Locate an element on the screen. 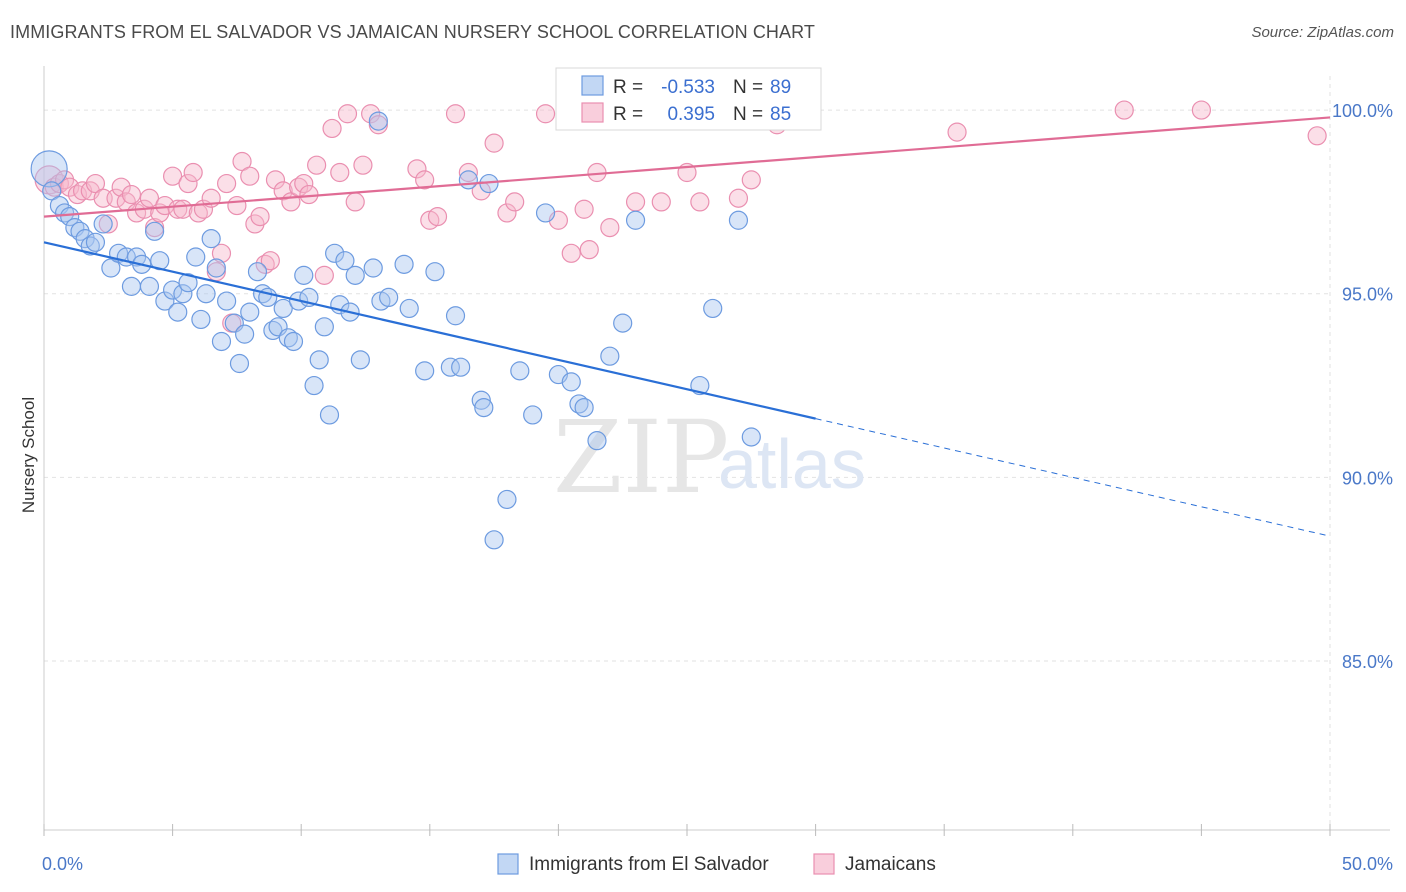 The image size is (1406, 892). y-tick-label-0: 100.0% is located at coordinates (1362, 111).